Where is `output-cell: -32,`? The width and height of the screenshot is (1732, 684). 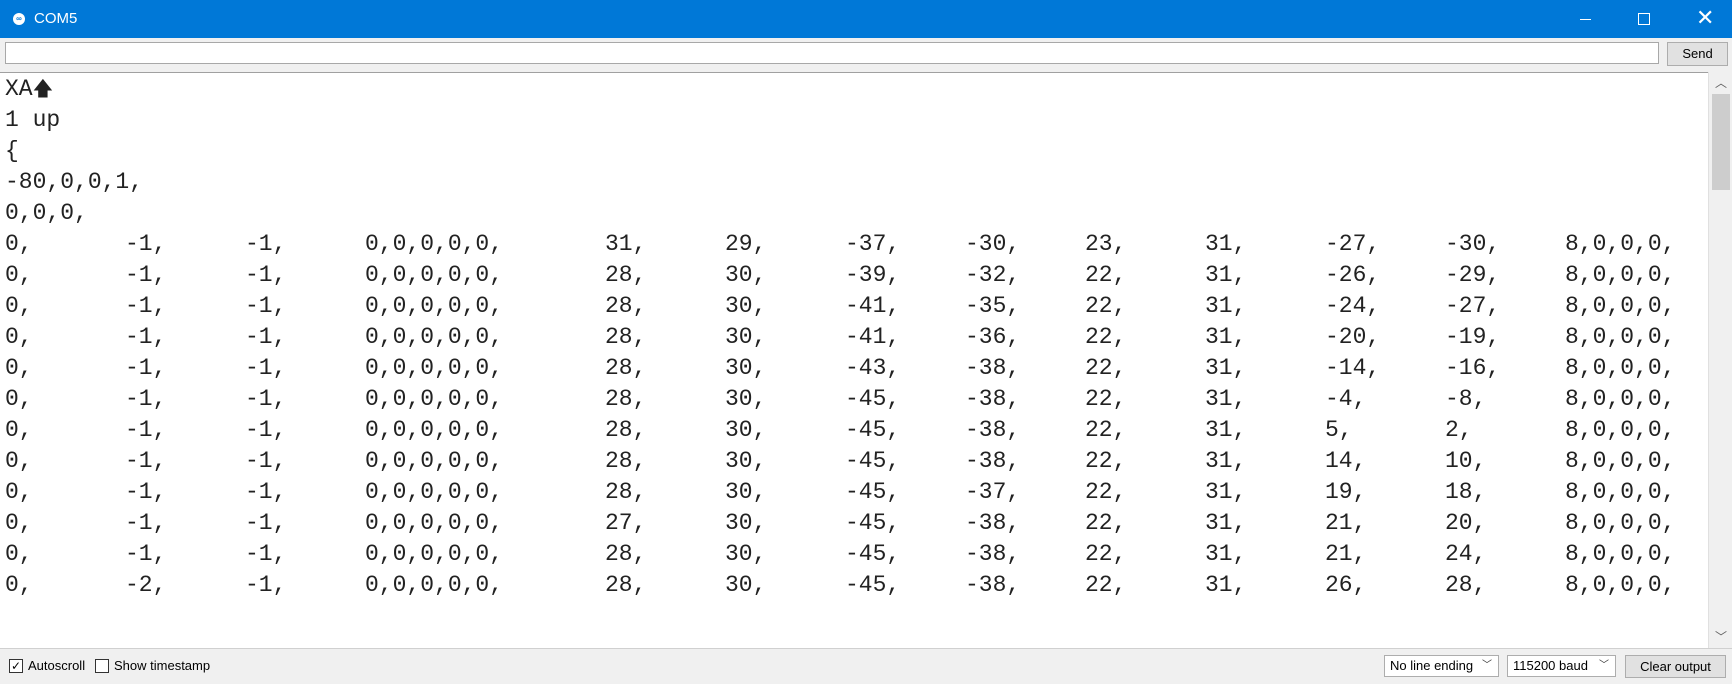 output-cell: -32, is located at coordinates (993, 275).